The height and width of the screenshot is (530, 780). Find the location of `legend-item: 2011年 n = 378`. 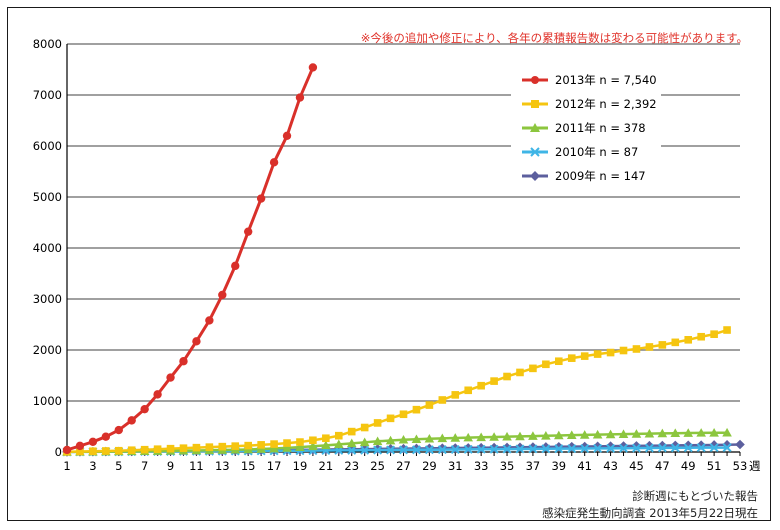

legend-item: 2011年 n = 378 is located at coordinates (584, 128).